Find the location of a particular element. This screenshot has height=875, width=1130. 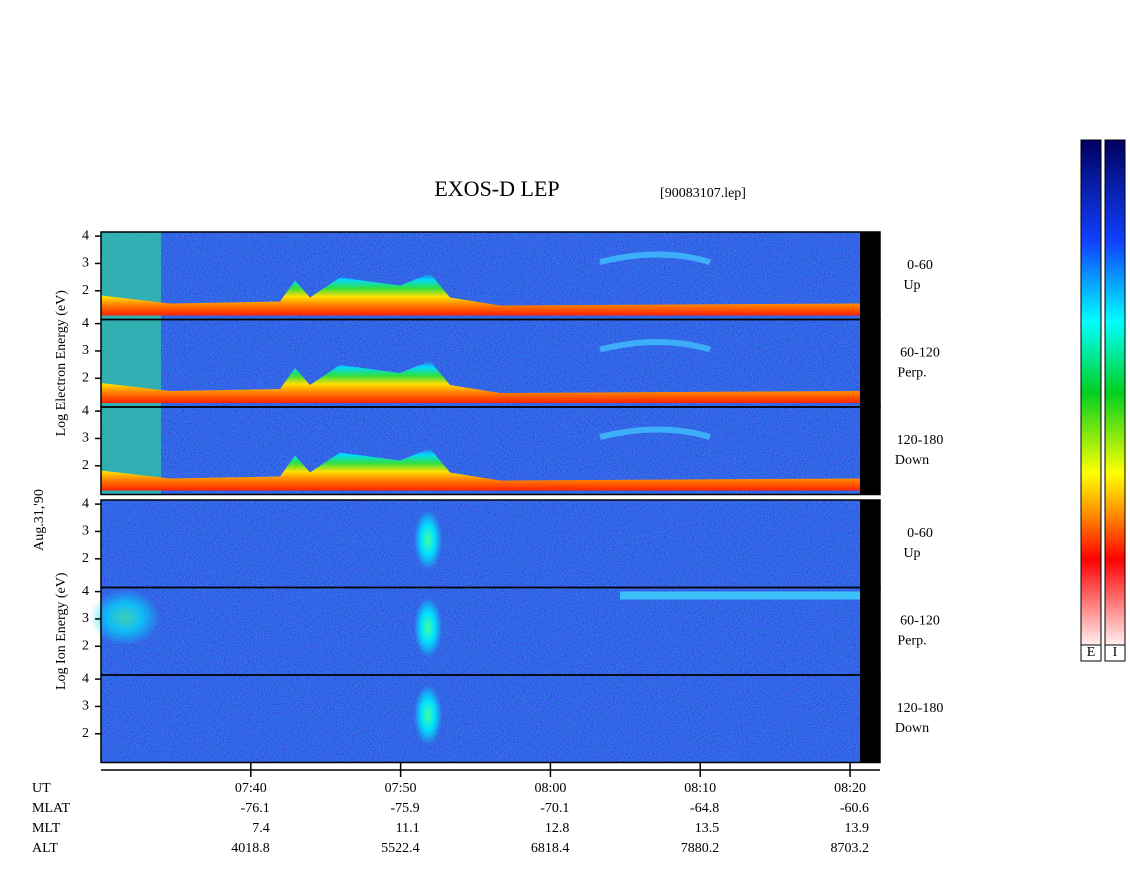

chart-title: EXOS-D LEP is located at coordinates (496, 188).